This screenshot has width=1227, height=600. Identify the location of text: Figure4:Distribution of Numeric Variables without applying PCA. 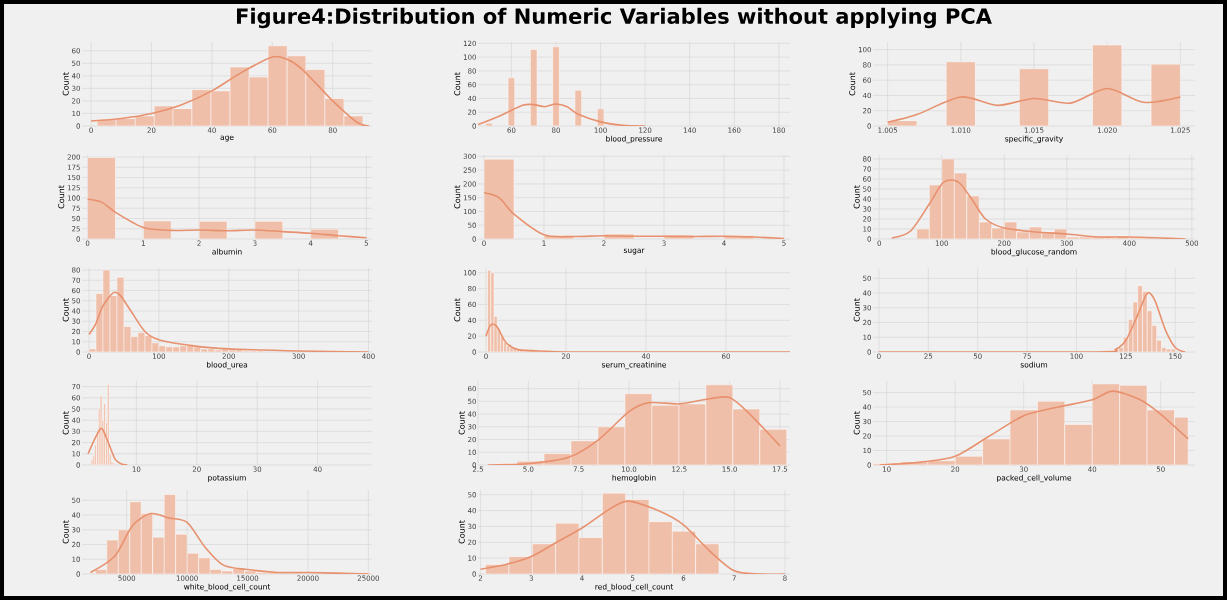
(614, 18).